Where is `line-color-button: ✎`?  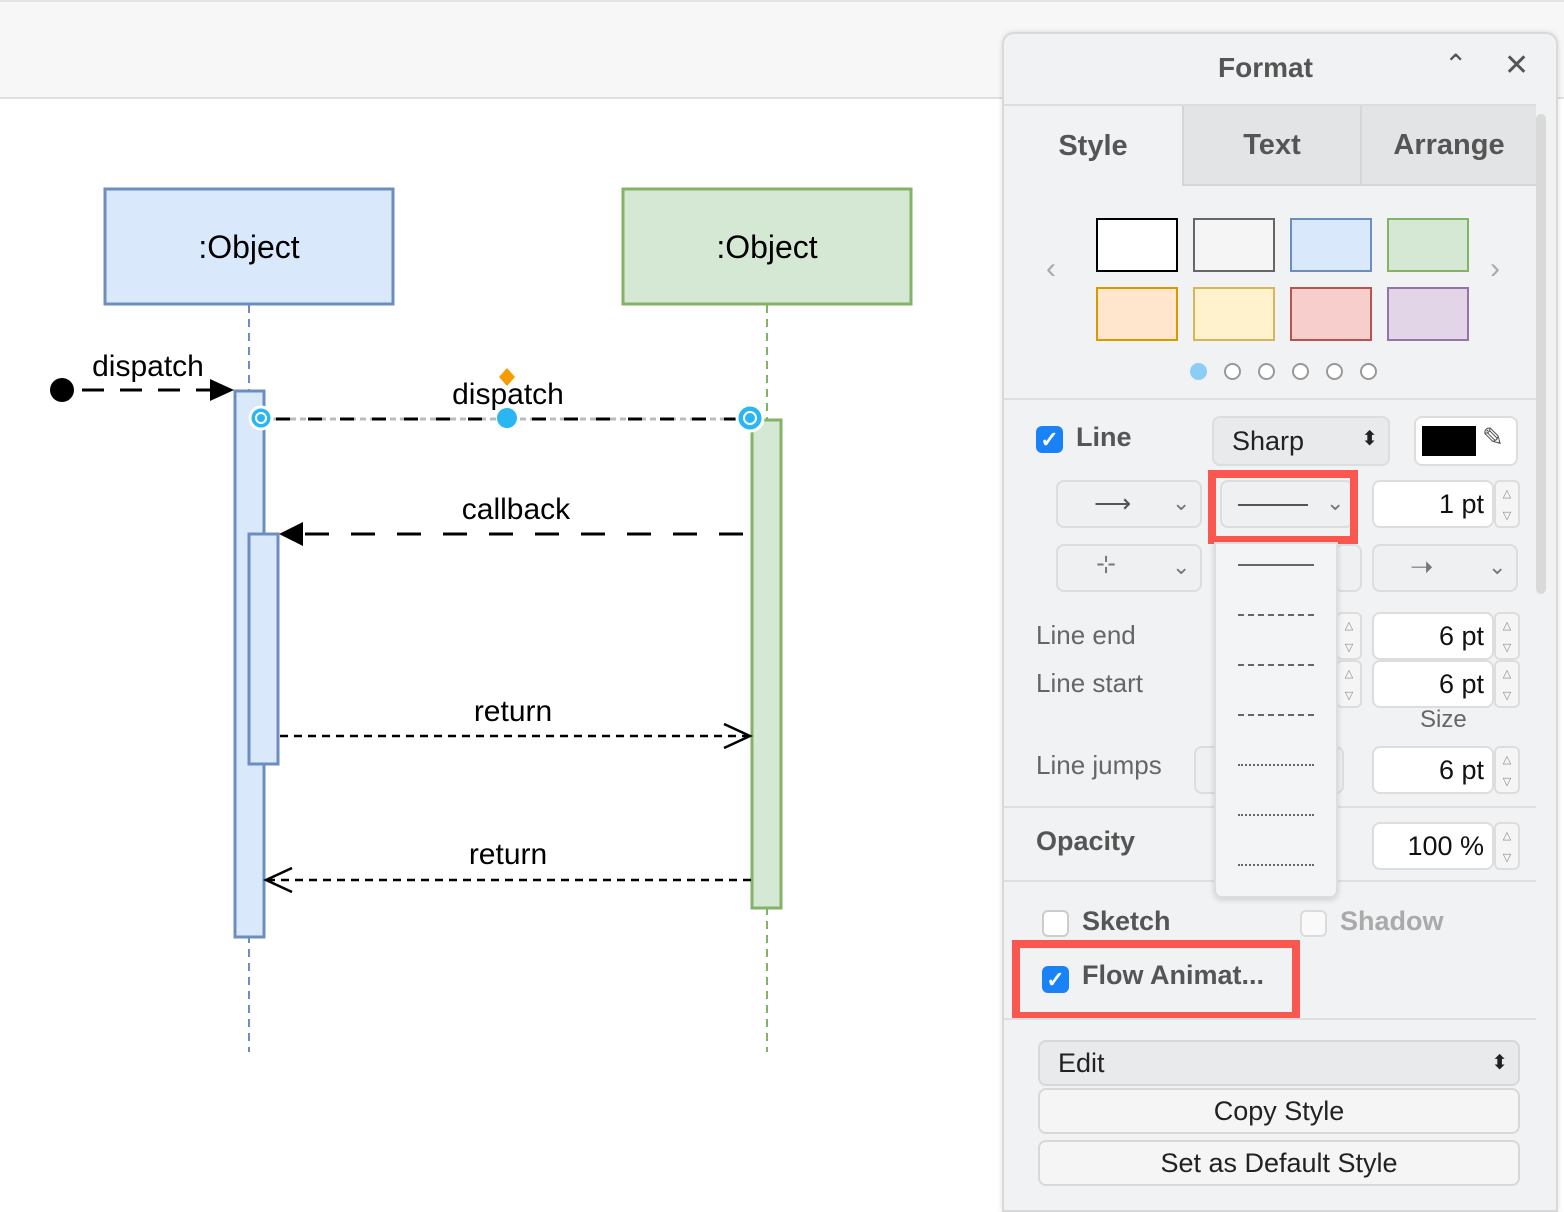 line-color-button: ✎ is located at coordinates (1466, 441).